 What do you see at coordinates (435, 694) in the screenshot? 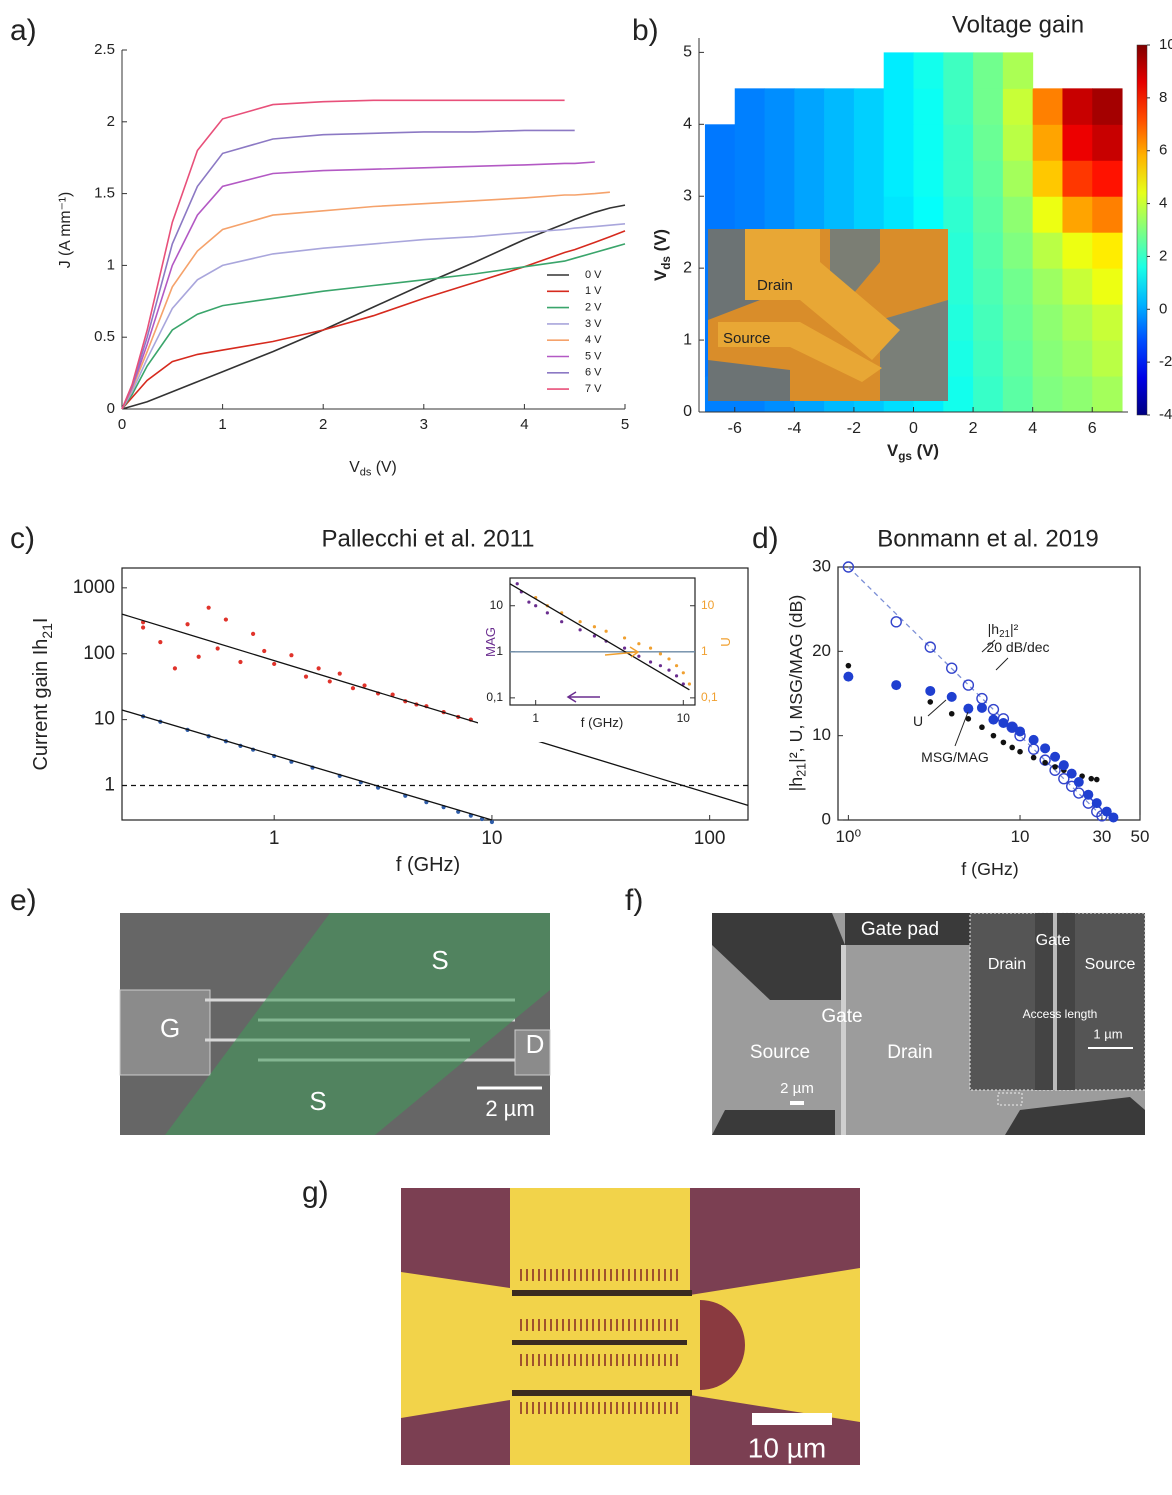
I see `plot-frame` at bounding box center [435, 694].